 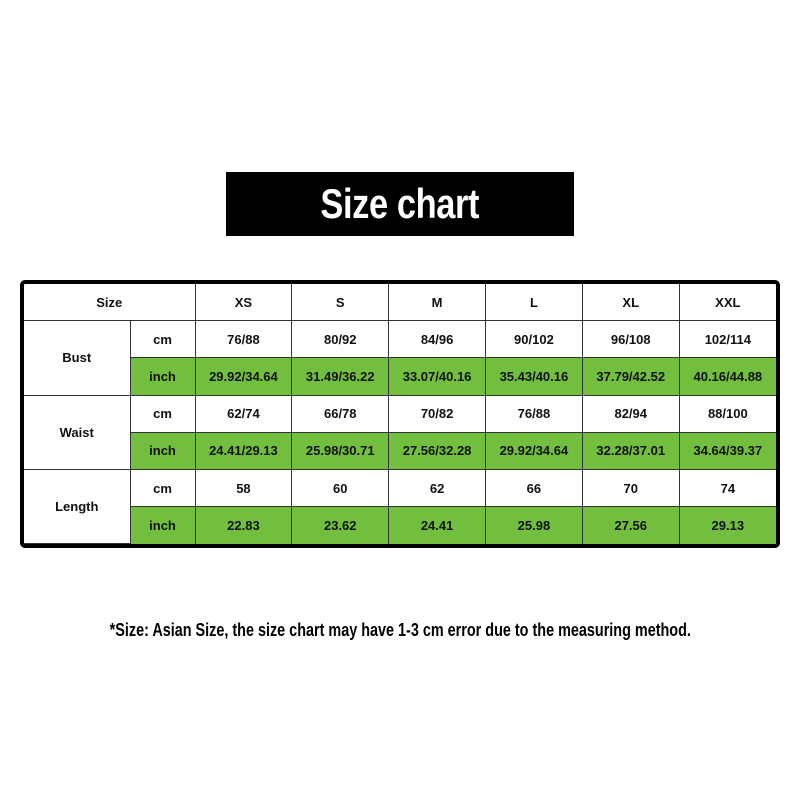 What do you see at coordinates (243, 303) in the screenshot?
I see `header-size-xs: XS` at bounding box center [243, 303].